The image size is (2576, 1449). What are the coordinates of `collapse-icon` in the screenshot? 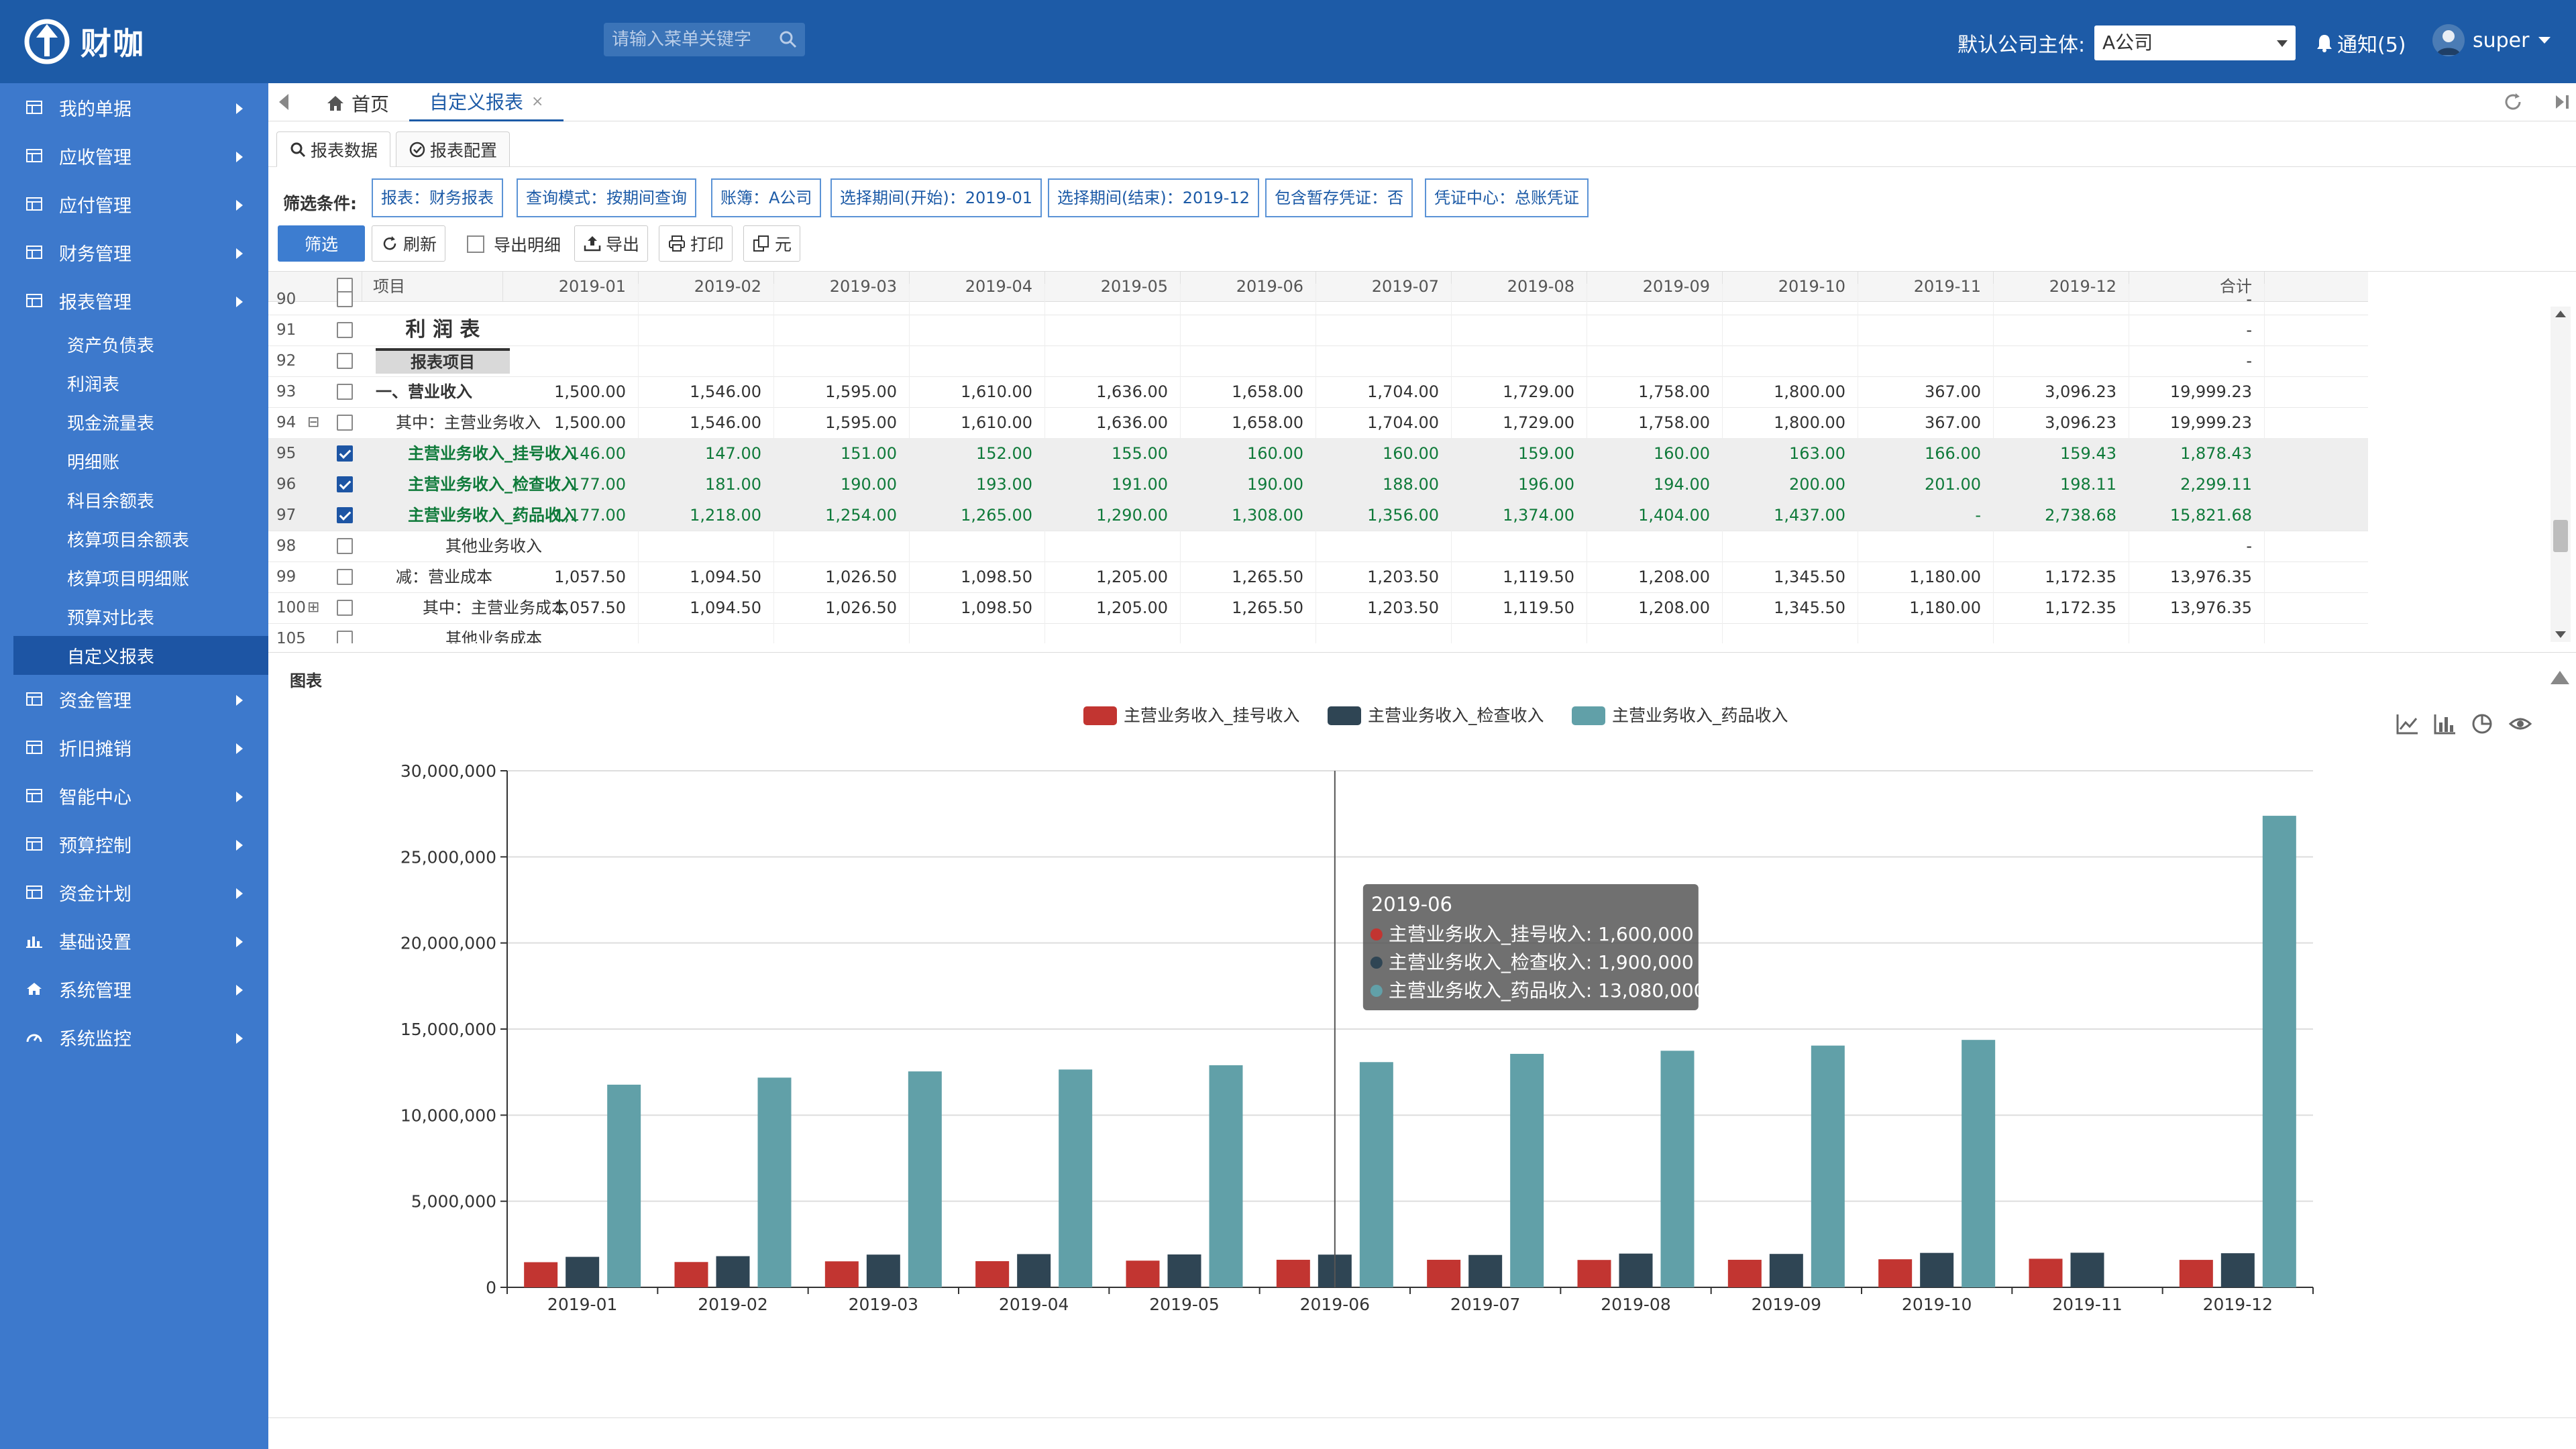 It's located at (2560, 677).